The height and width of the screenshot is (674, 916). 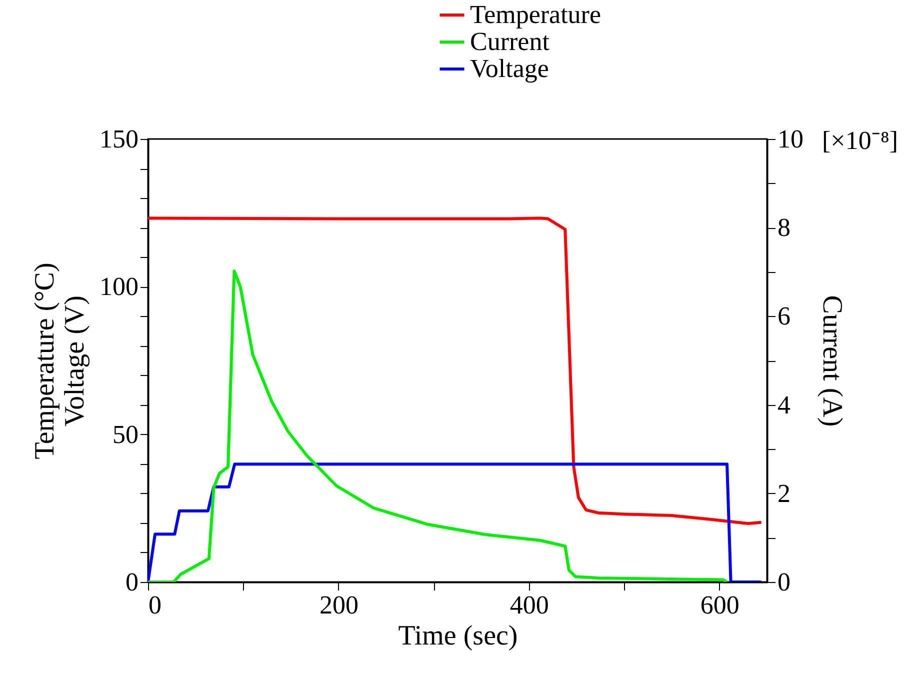 What do you see at coordinates (832, 361) in the screenshot?
I see `y2-axis-title: Current (A)` at bounding box center [832, 361].